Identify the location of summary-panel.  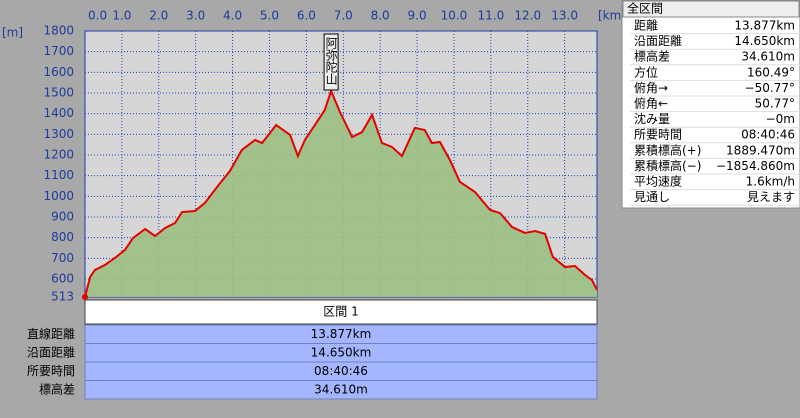
(710, 104).